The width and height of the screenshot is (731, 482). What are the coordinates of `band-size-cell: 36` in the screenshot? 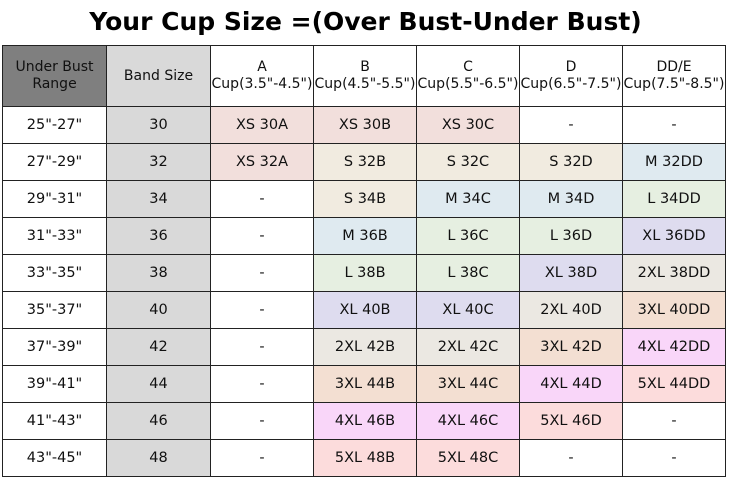 It's located at (158, 236).